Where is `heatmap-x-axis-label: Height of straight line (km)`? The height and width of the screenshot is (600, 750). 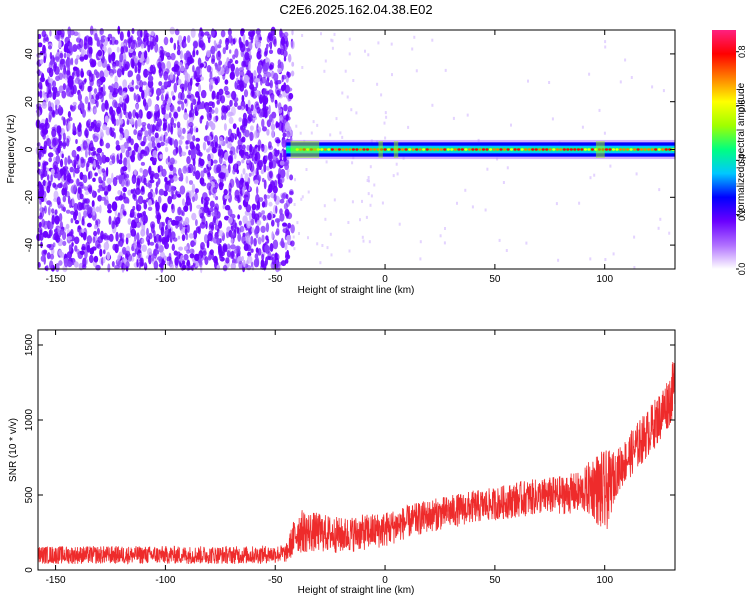 heatmap-x-axis-label: Height of straight line (km) is located at coordinates (356, 290).